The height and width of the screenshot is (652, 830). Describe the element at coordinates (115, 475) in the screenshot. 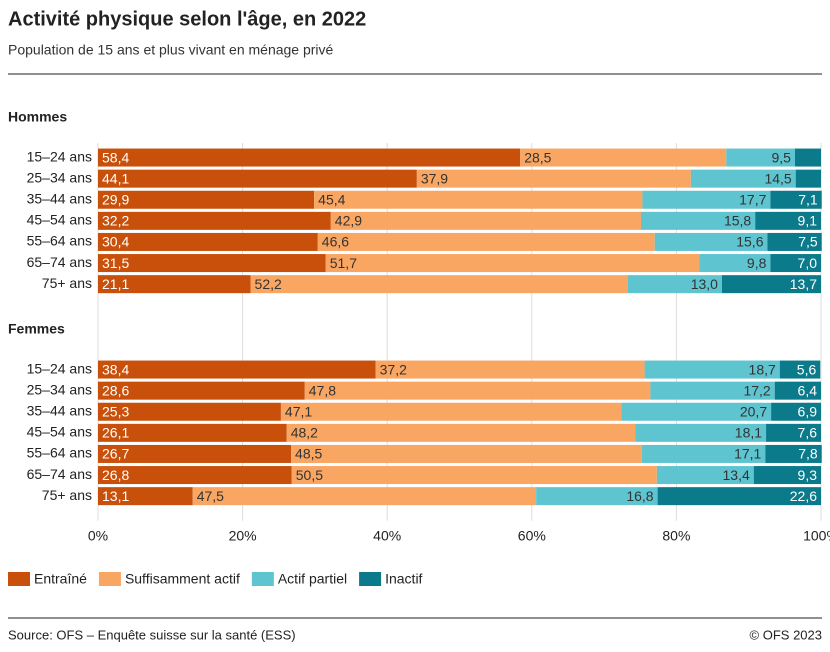

I see `data-label: 26,8` at that location.